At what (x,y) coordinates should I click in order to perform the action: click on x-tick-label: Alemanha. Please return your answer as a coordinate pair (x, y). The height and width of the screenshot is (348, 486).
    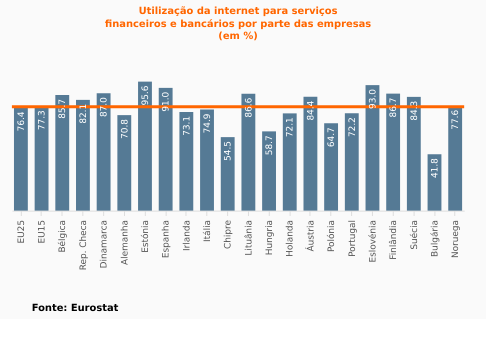
    Looking at the image, I should click on (125, 242).